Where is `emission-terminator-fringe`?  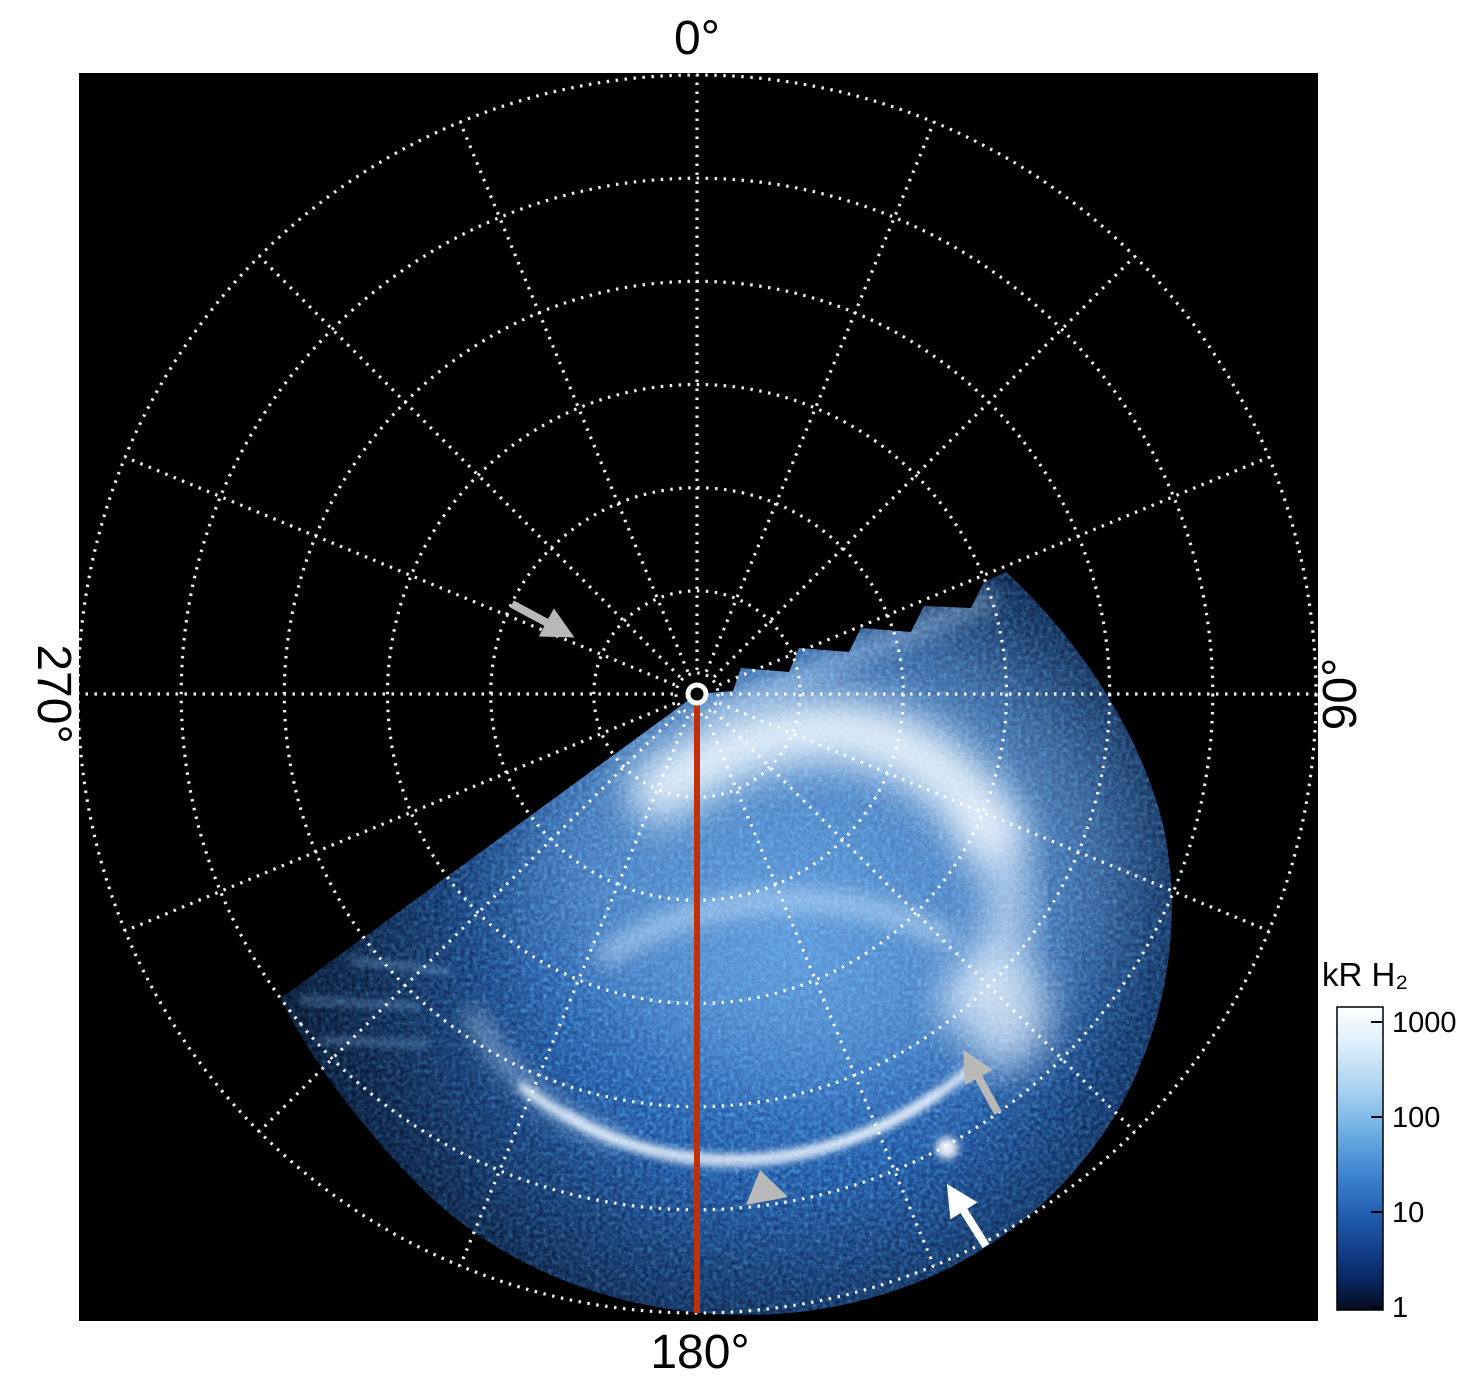
emission-terminator-fringe is located at coordinates (850, 657).